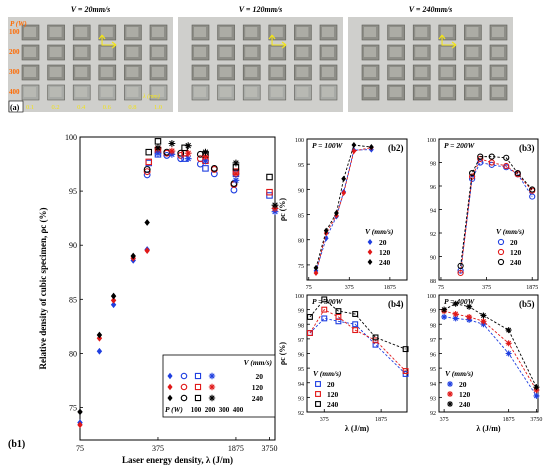 Image resolution: width=553 pixels, height=472 pixels. What do you see at coordinates (309, 288) in the screenshot?
I see `x-tick-label: 75` at bounding box center [309, 288].